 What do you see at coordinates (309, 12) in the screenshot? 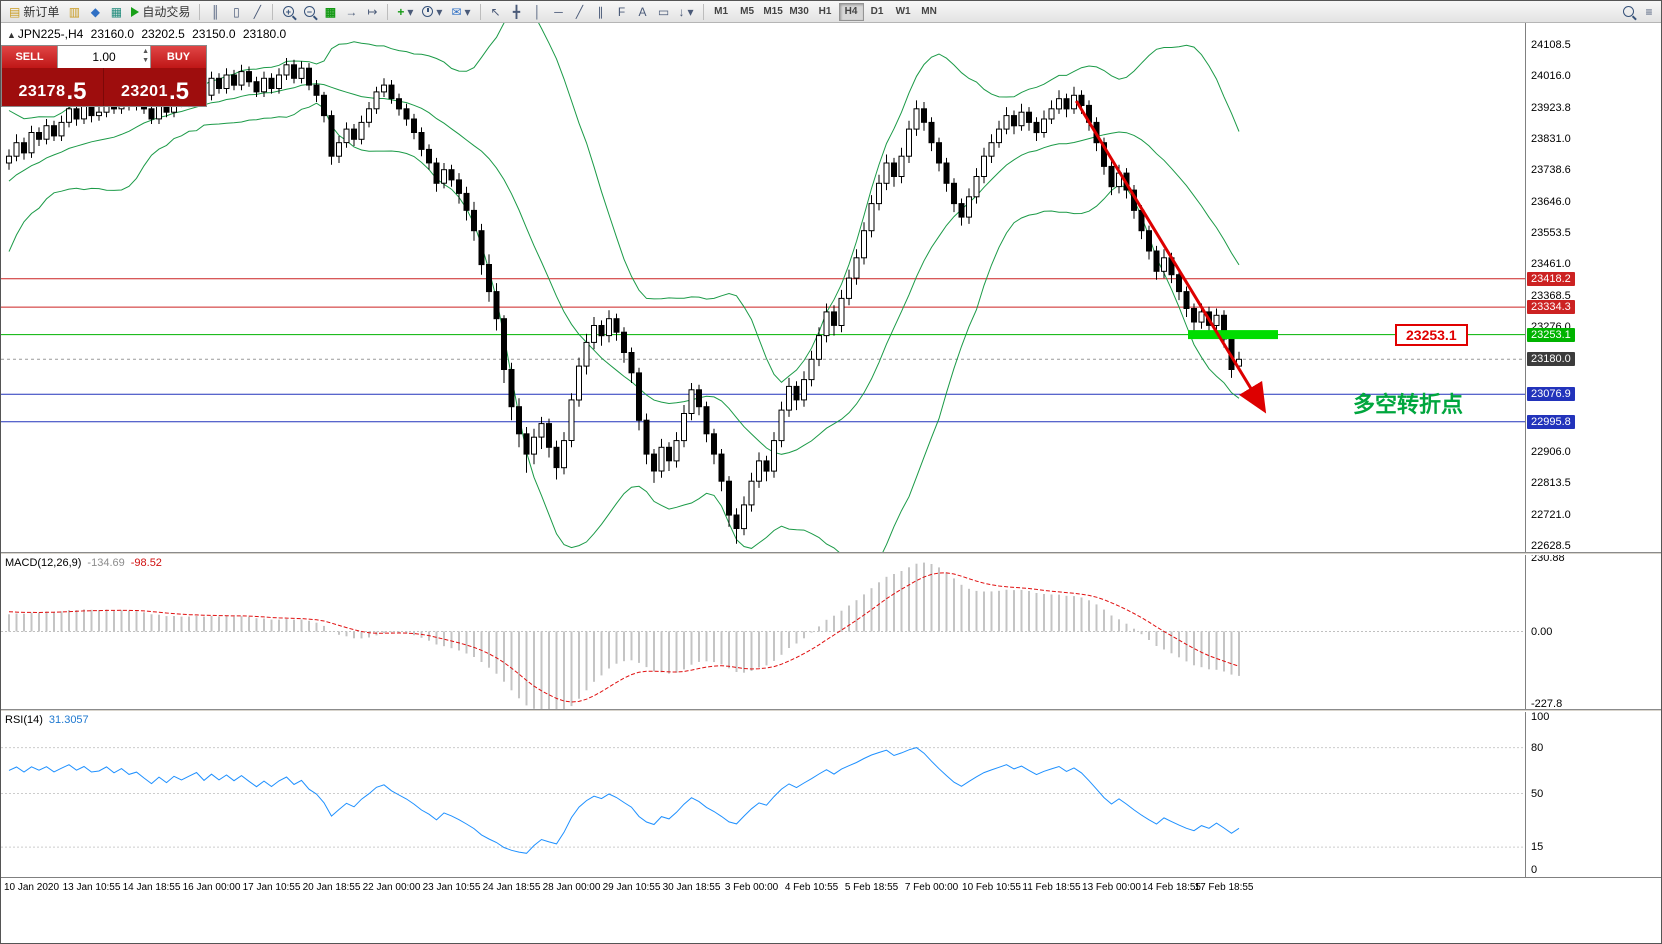
I see `zoom-out-button: −` at bounding box center [309, 12].